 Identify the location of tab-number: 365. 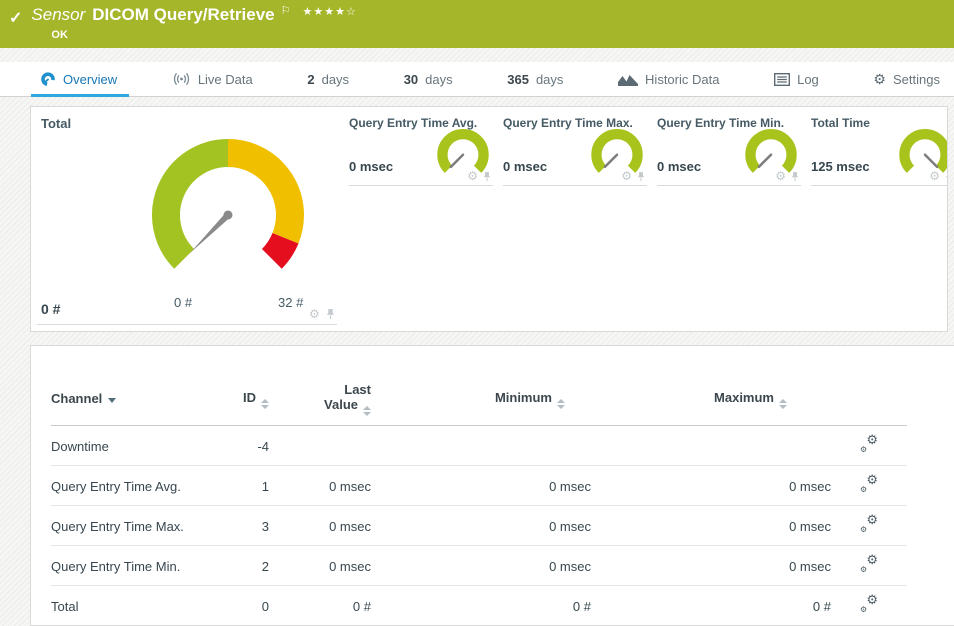
(518, 79).